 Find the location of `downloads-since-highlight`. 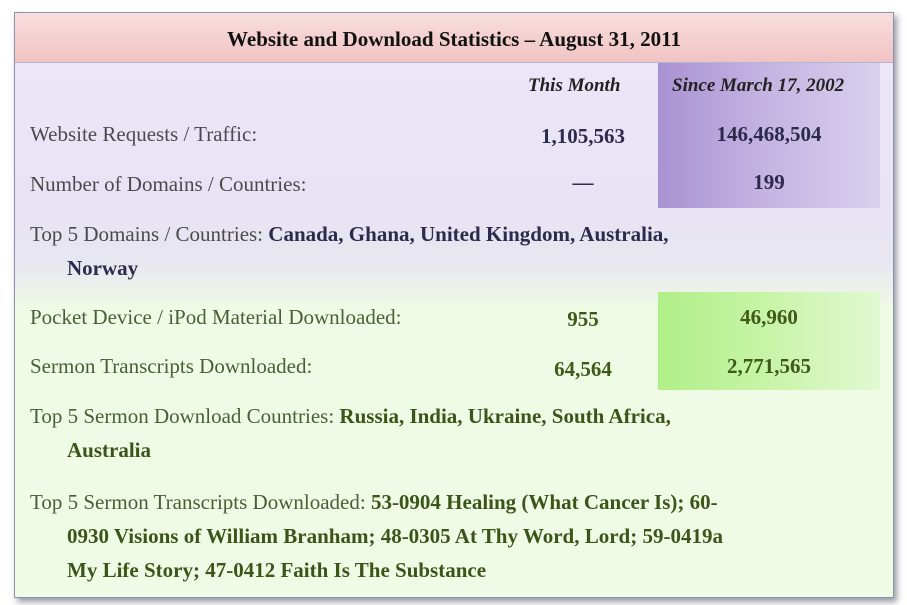

downloads-since-highlight is located at coordinates (769, 341).